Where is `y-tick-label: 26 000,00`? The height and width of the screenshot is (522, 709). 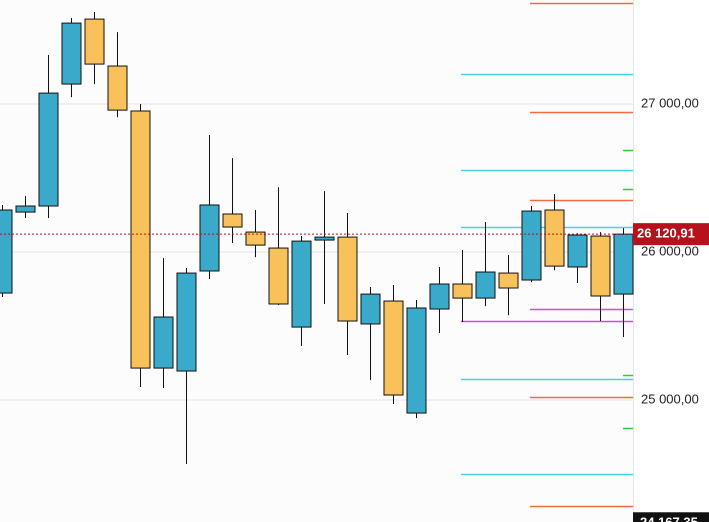
y-tick-label: 26 000,00 is located at coordinates (670, 250).